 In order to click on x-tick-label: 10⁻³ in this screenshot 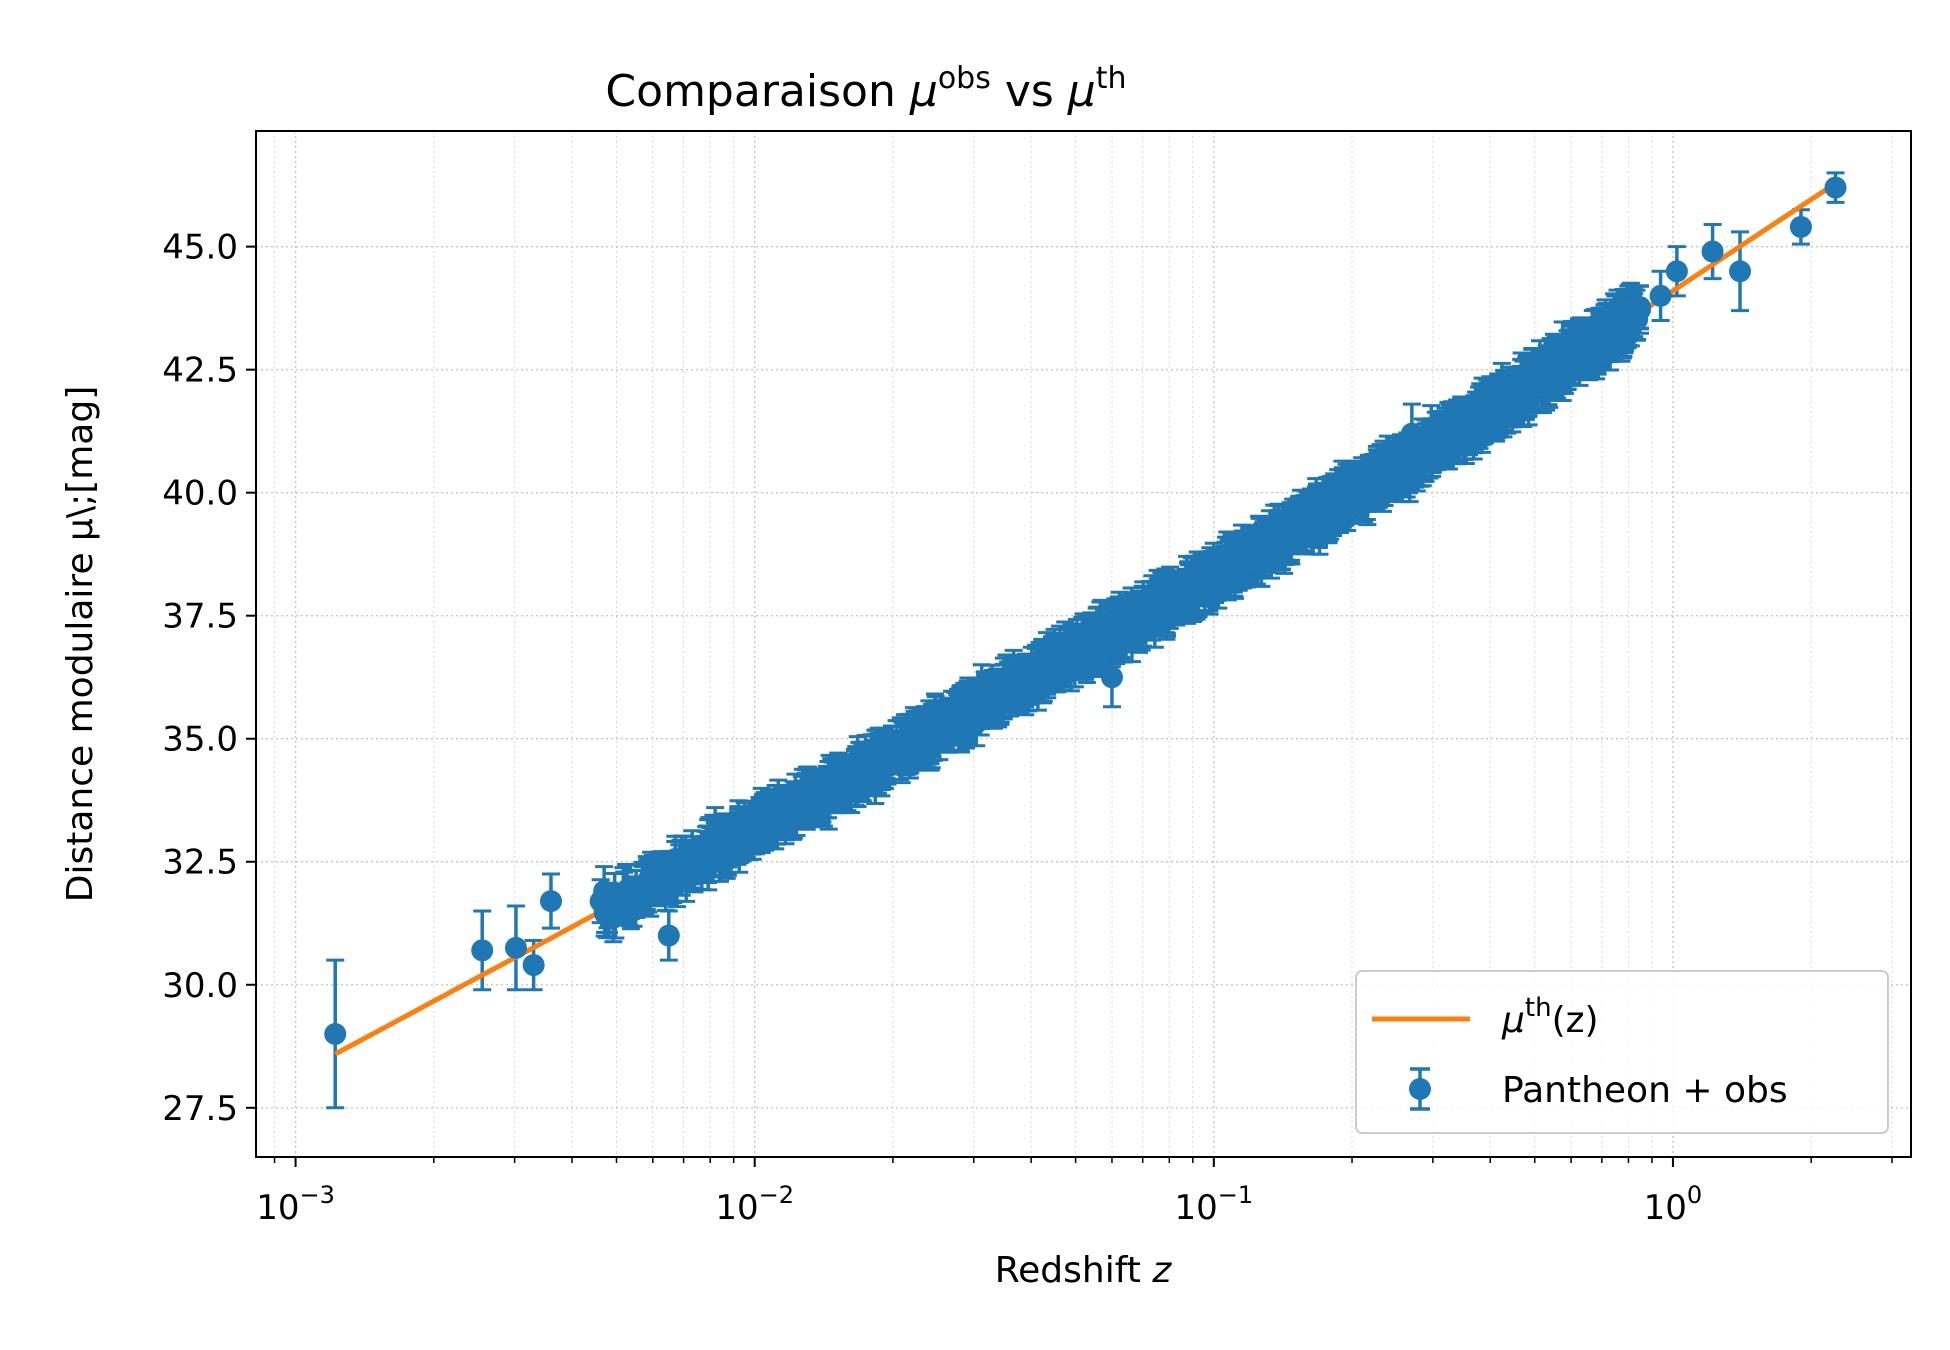, I will do `click(295, 1204)`.